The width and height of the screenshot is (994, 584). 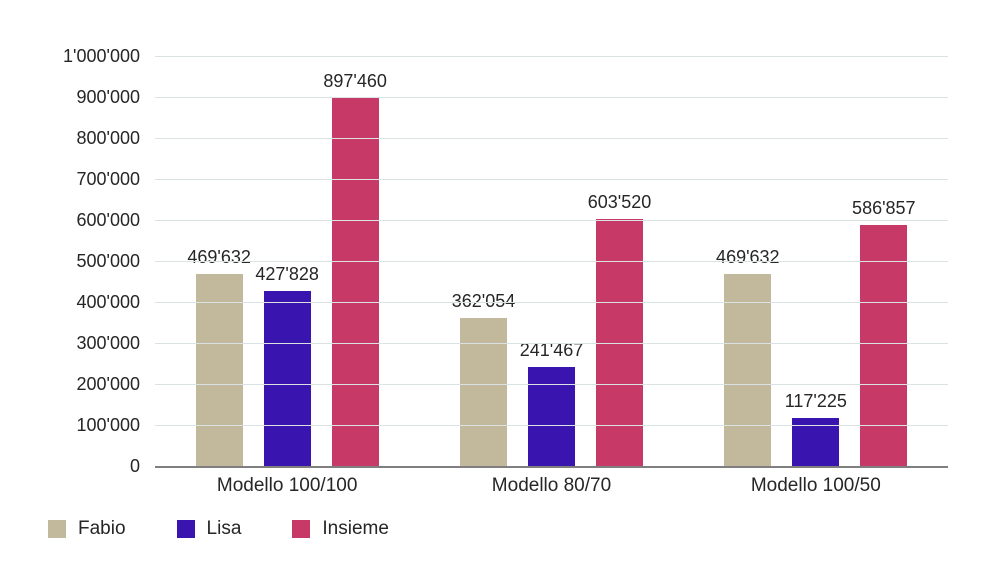 I want to click on y-tick-label: 500'000, so click(x=108, y=261).